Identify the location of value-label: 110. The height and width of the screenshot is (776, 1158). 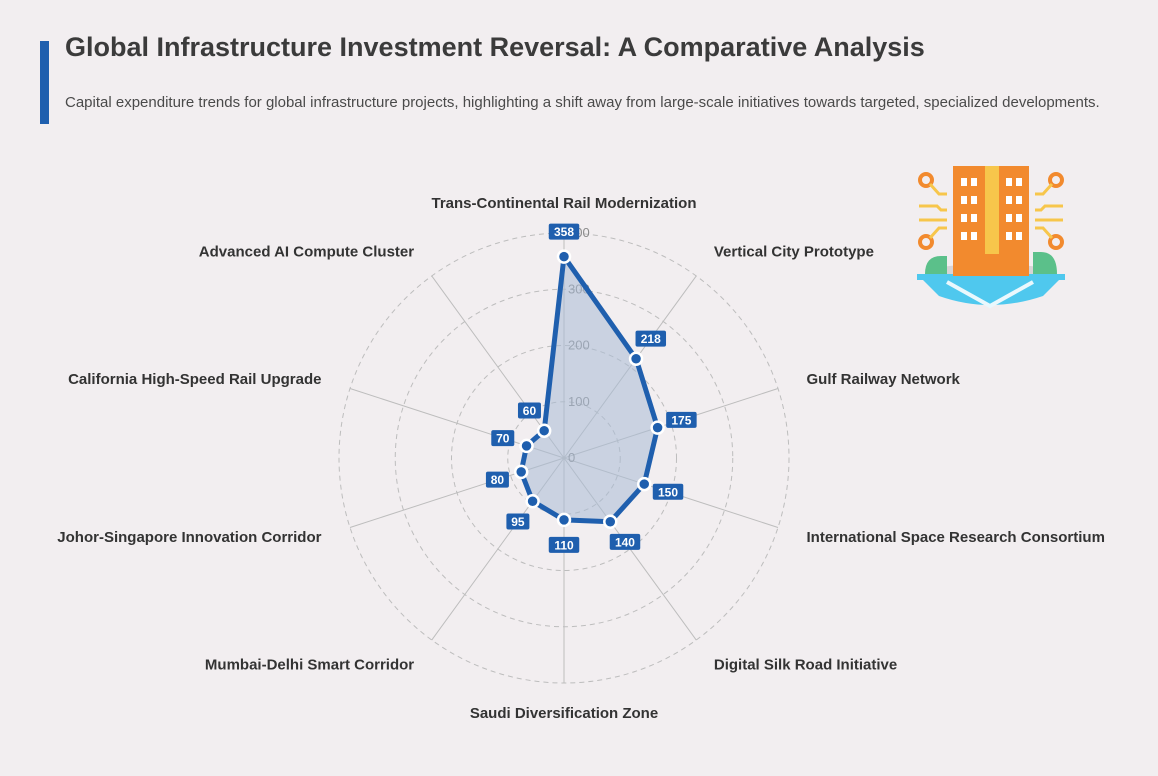
(564, 545).